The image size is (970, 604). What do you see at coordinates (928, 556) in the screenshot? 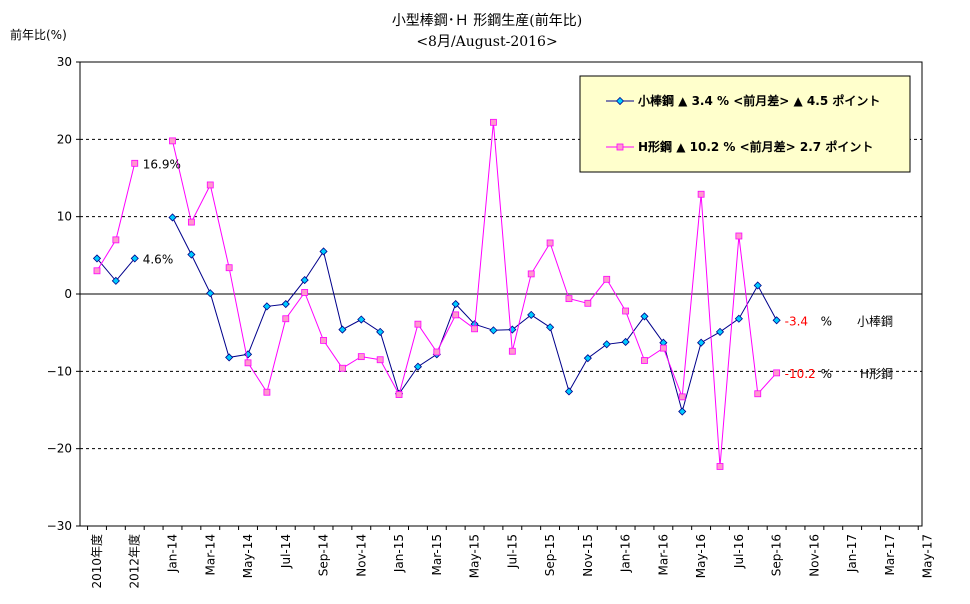
I see `x-tick-label: May-17` at bounding box center [928, 556].